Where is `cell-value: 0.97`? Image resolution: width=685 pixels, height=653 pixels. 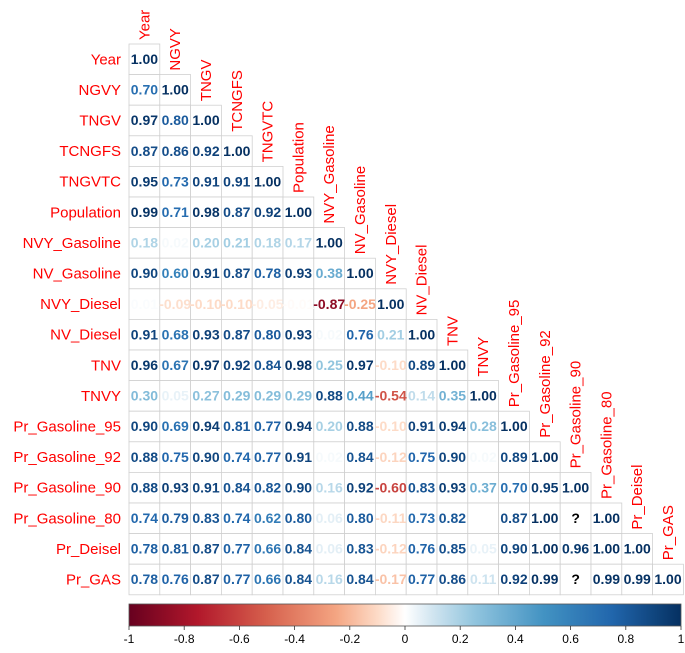 cell-value: 0.97 is located at coordinates (205, 365).